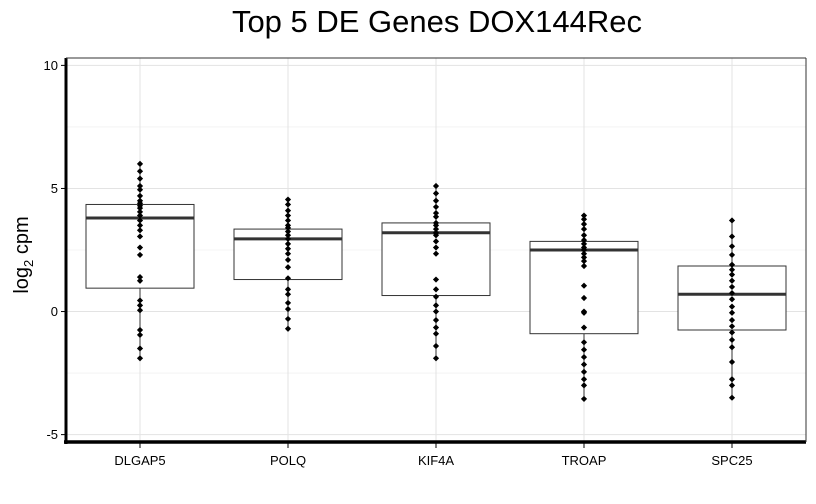 The height and width of the screenshot is (504, 816). What do you see at coordinates (139, 460) in the screenshot?
I see `x-tick-label: DLGAP5` at bounding box center [139, 460].